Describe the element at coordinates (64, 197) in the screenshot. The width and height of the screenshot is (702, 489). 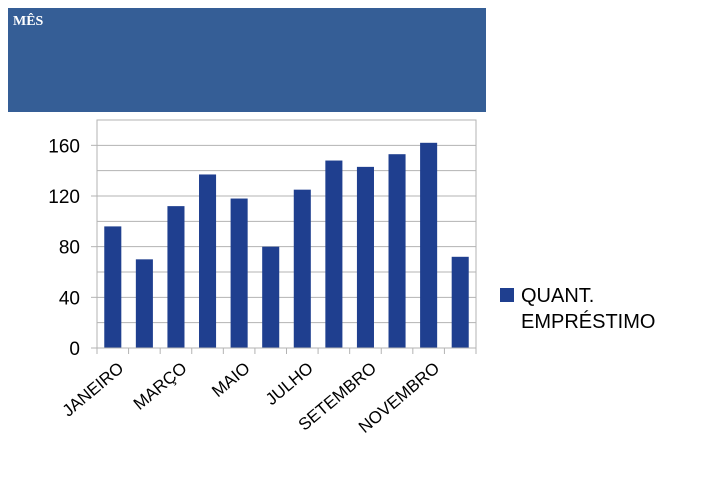
I see `y-tick-label: 120` at that location.